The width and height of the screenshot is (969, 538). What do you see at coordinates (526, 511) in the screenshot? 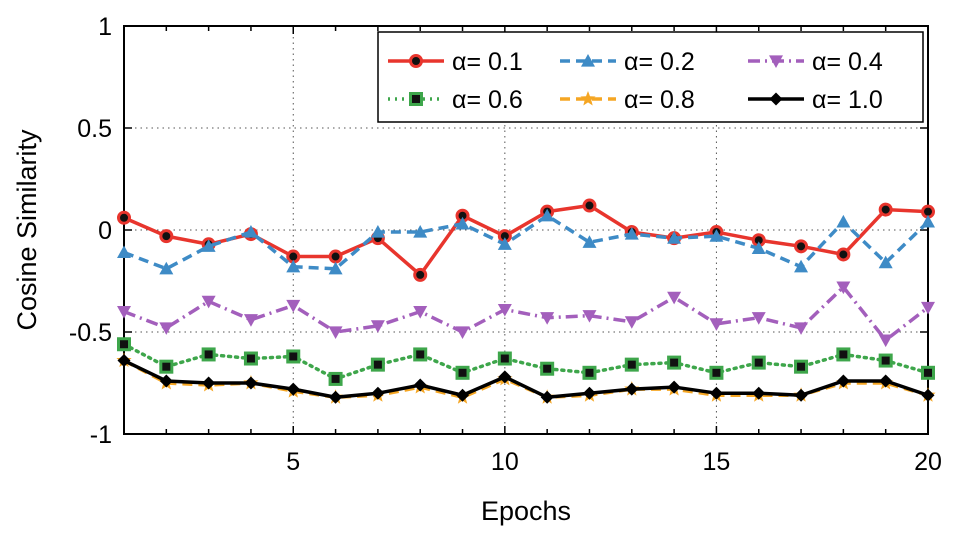
I see `x-axis-title: Epochs` at bounding box center [526, 511].